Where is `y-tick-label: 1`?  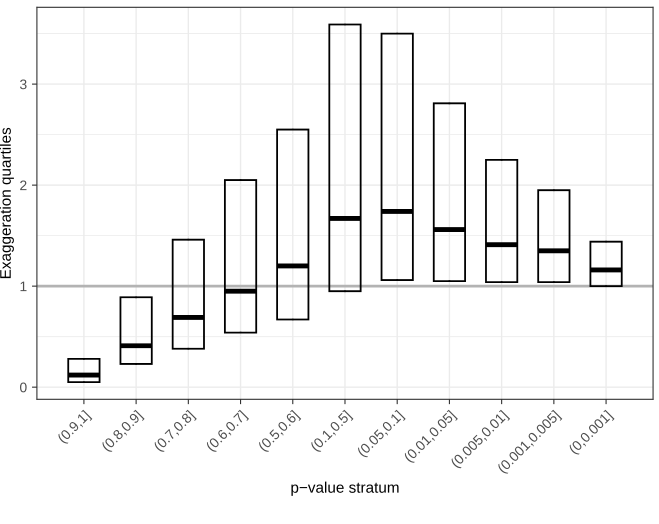 y-tick-label: 1 is located at coordinates (23, 287).